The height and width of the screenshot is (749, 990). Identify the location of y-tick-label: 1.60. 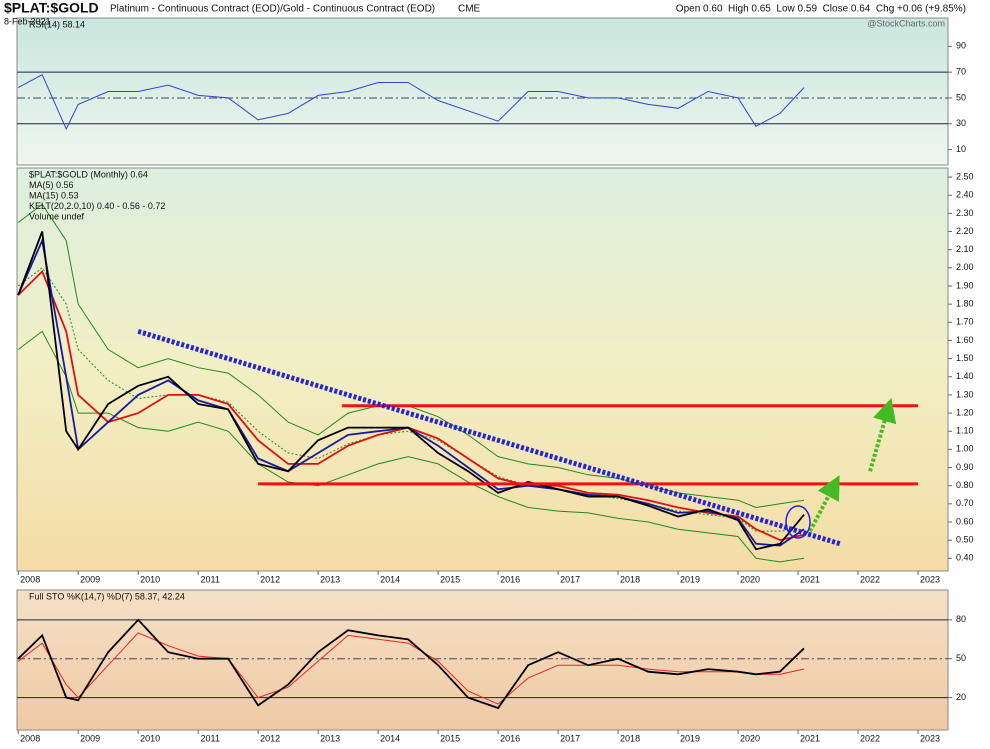
(965, 340).